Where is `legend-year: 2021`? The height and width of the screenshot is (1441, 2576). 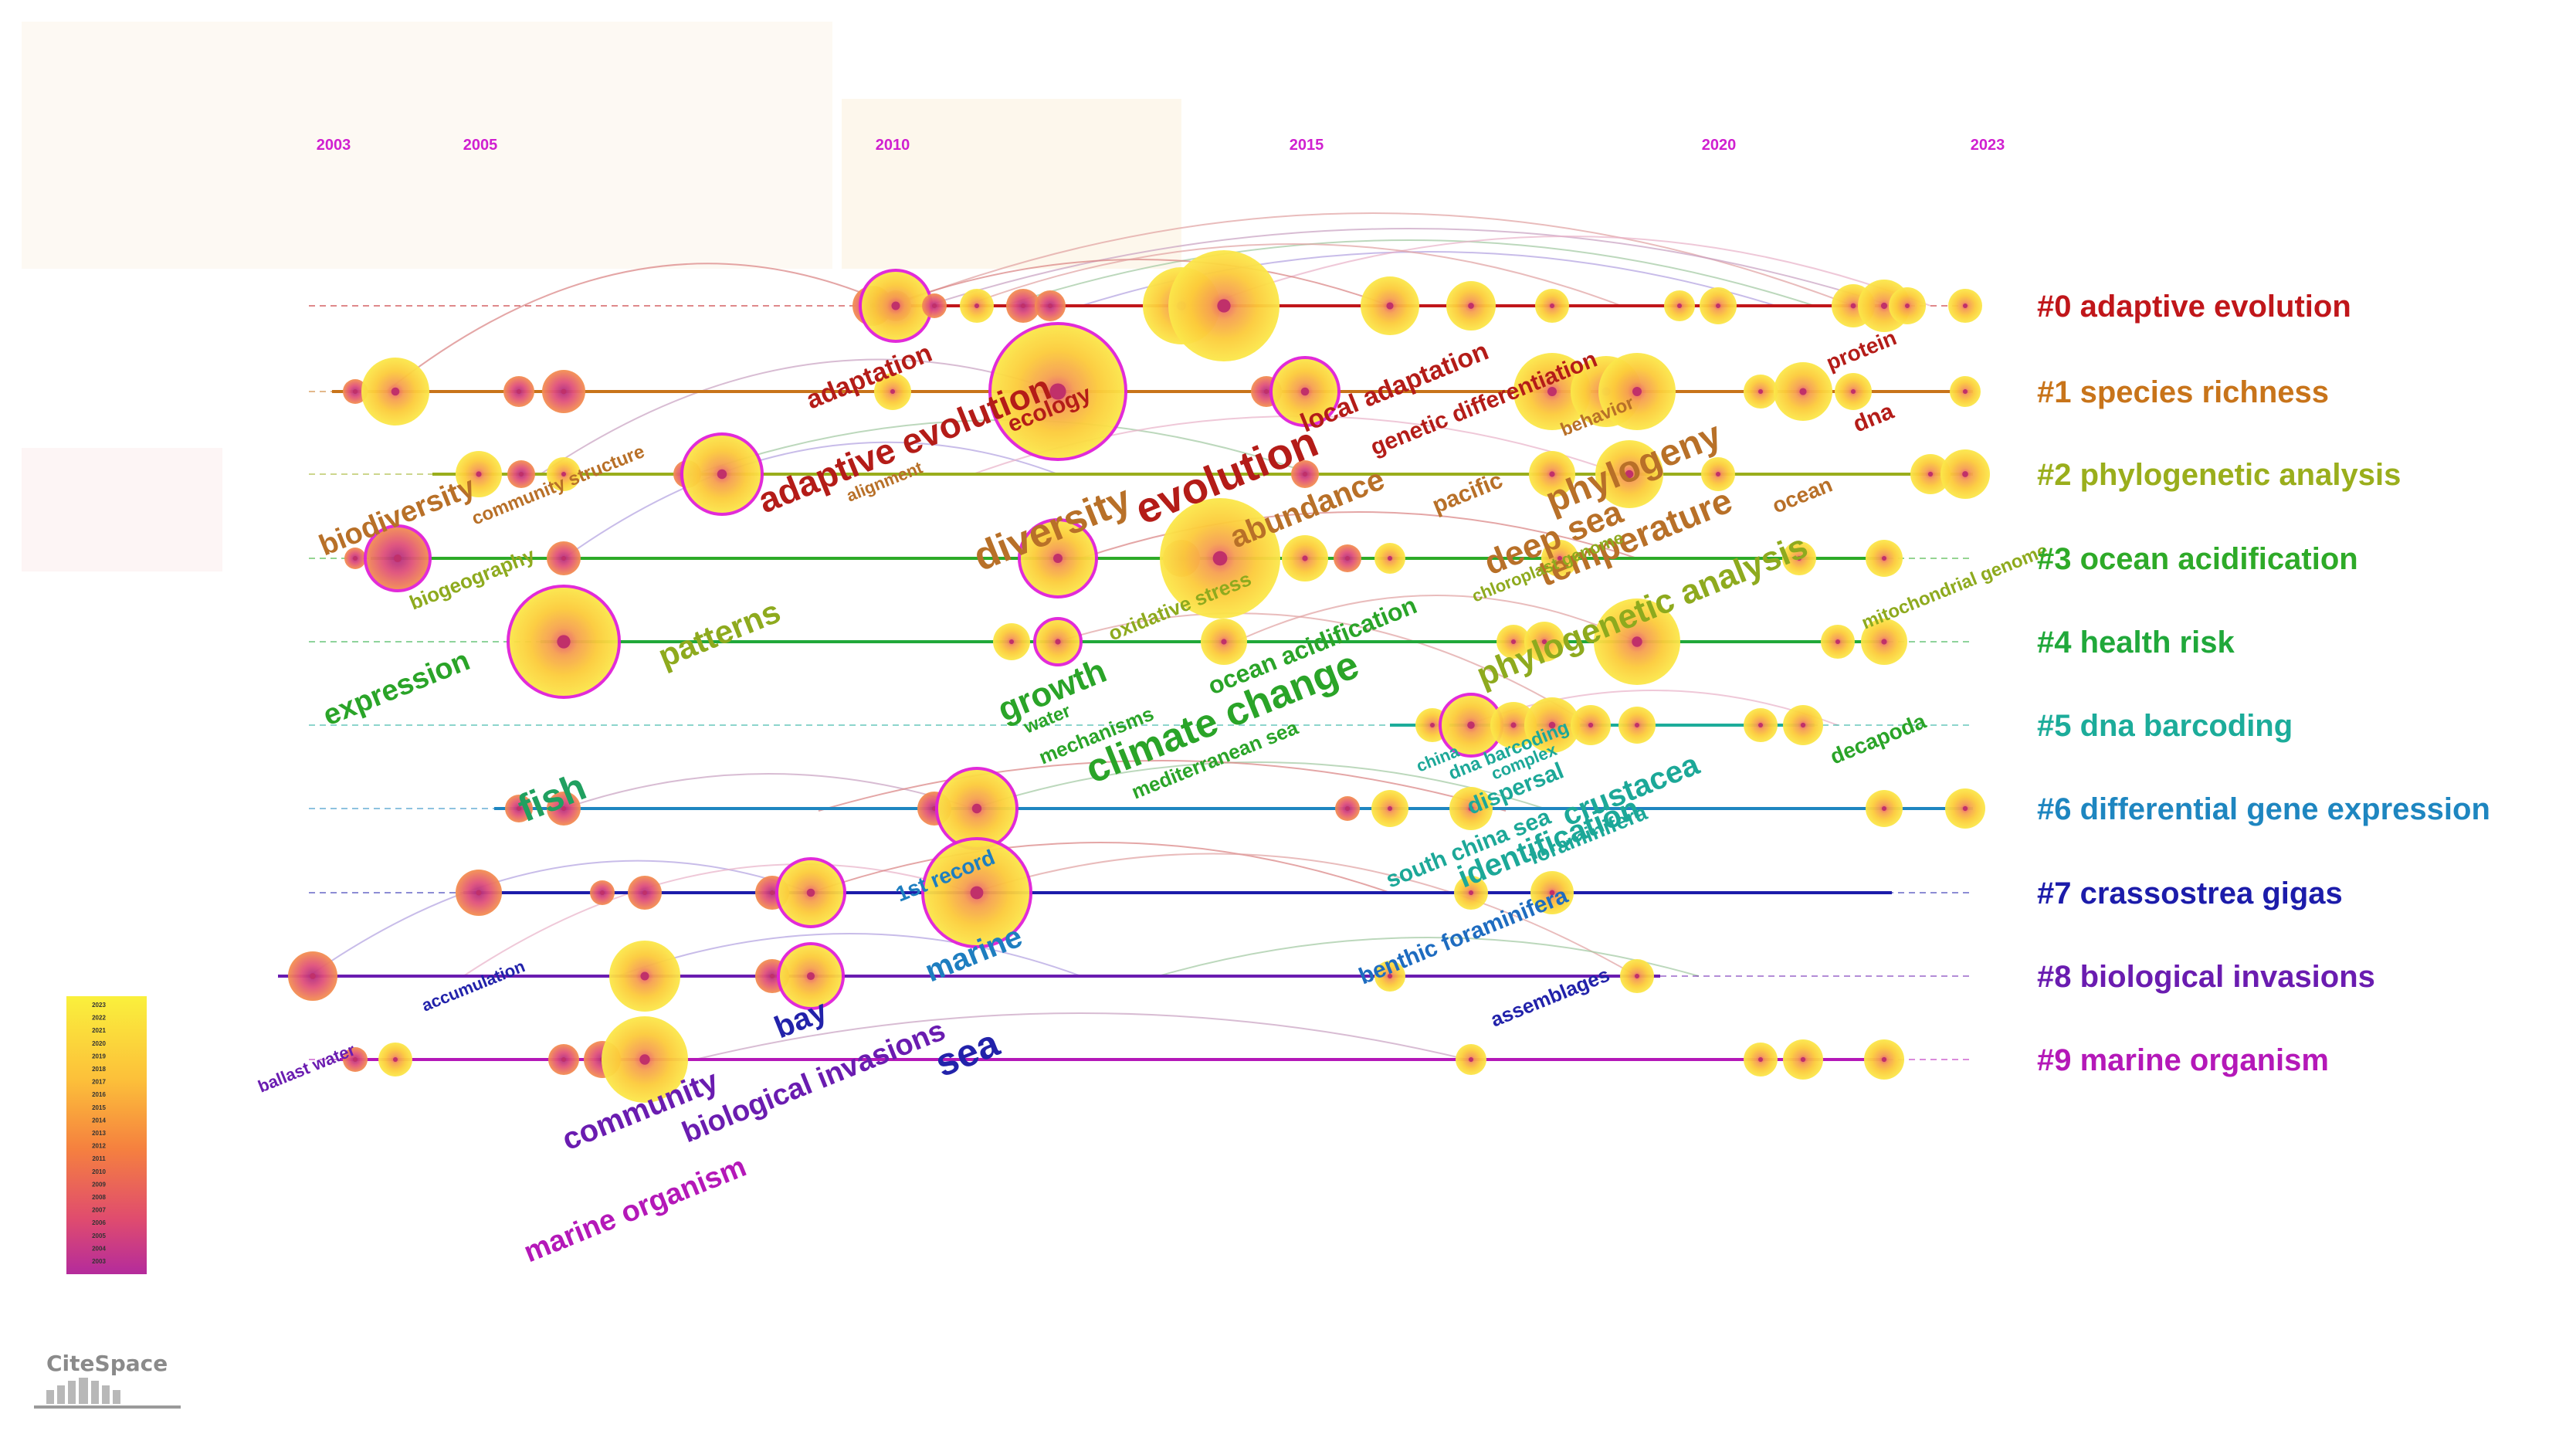 legend-year: 2021 is located at coordinates (99, 1030).